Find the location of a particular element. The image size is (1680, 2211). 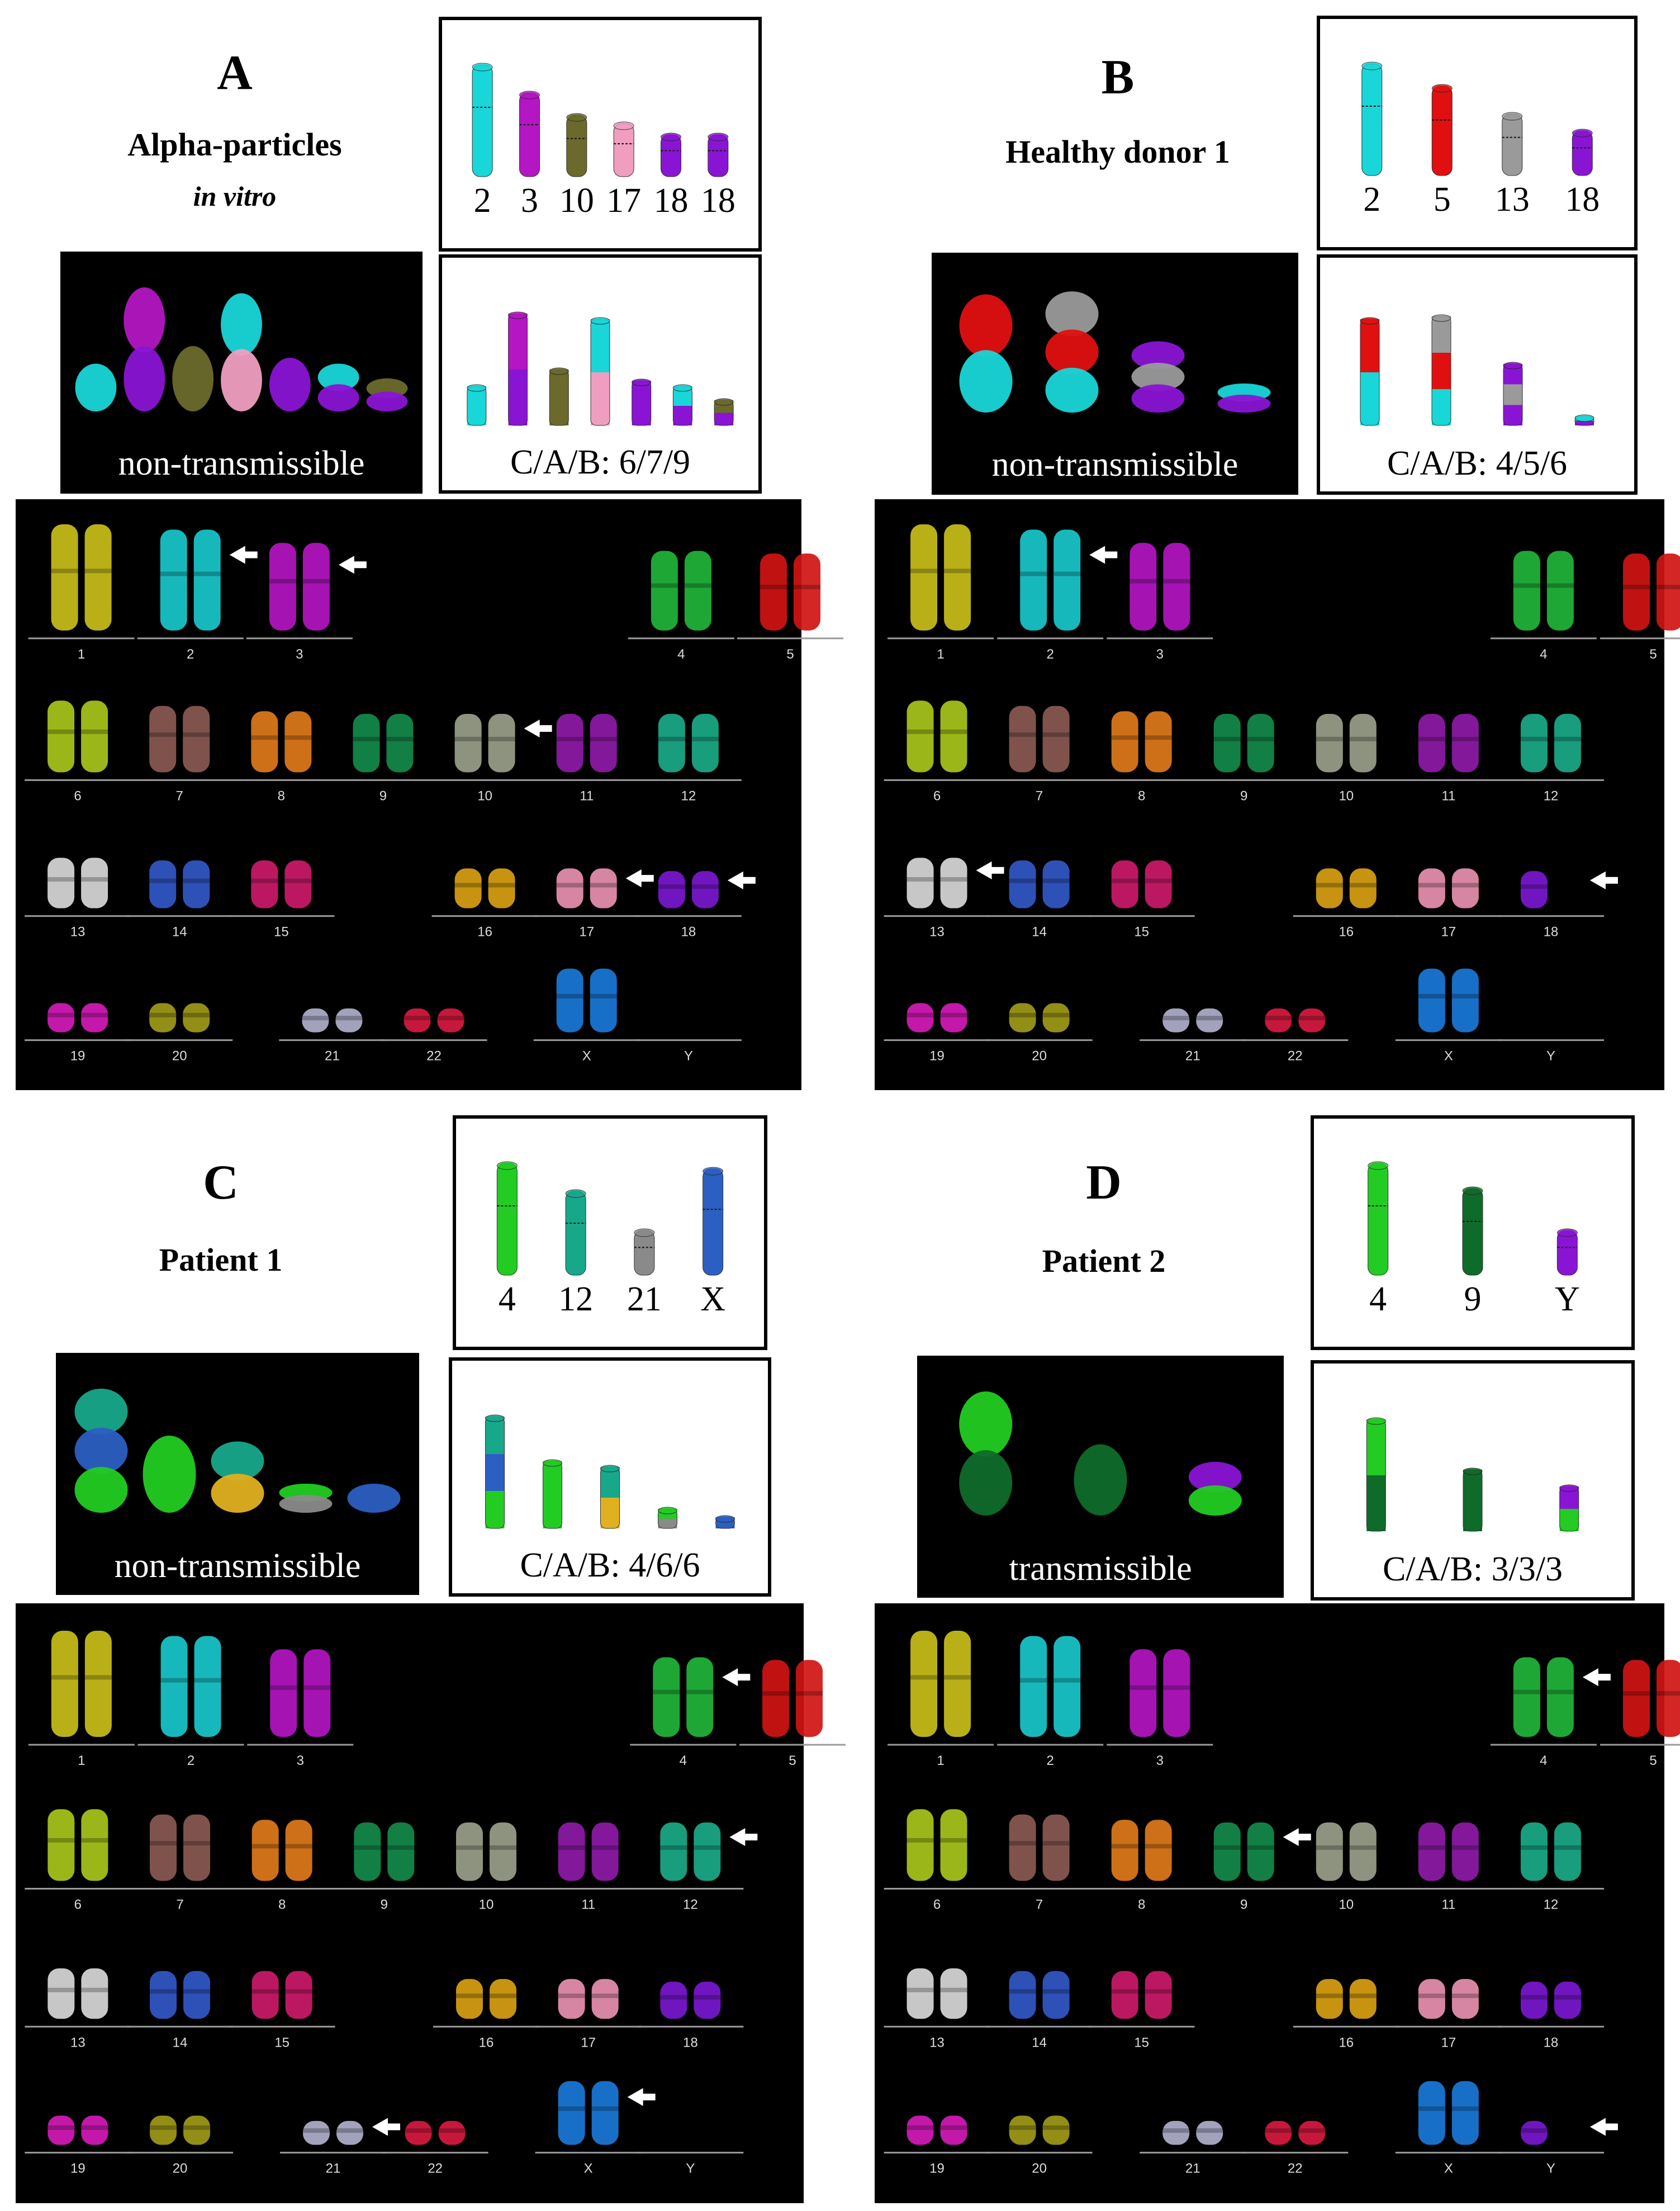

karyotype-label: 5 is located at coordinates (792, 1760).